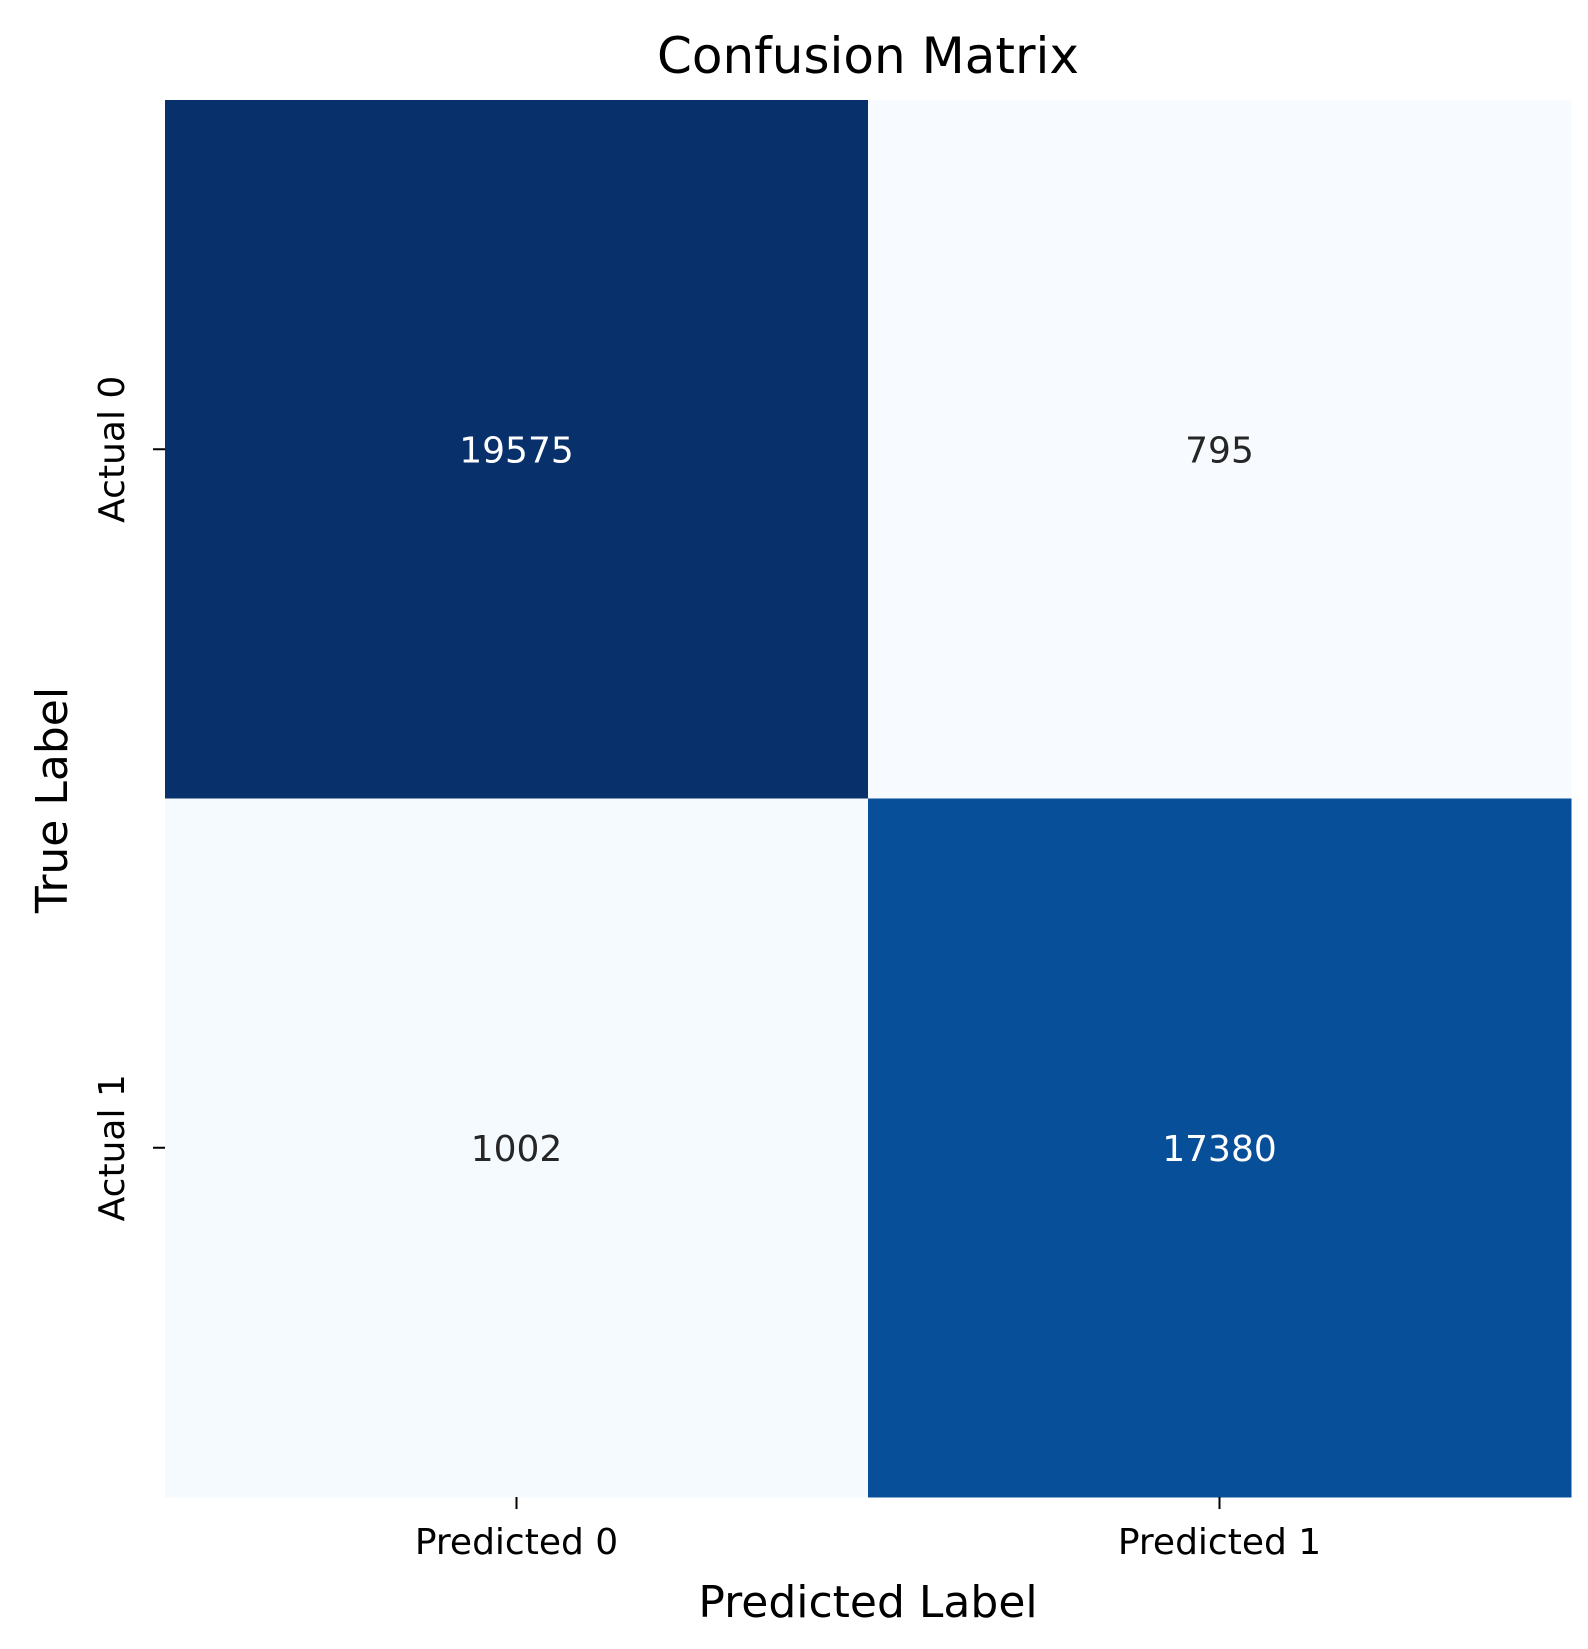 The image size is (1588, 1649). I want to click on cell-value-label: 19575, so click(516, 450).